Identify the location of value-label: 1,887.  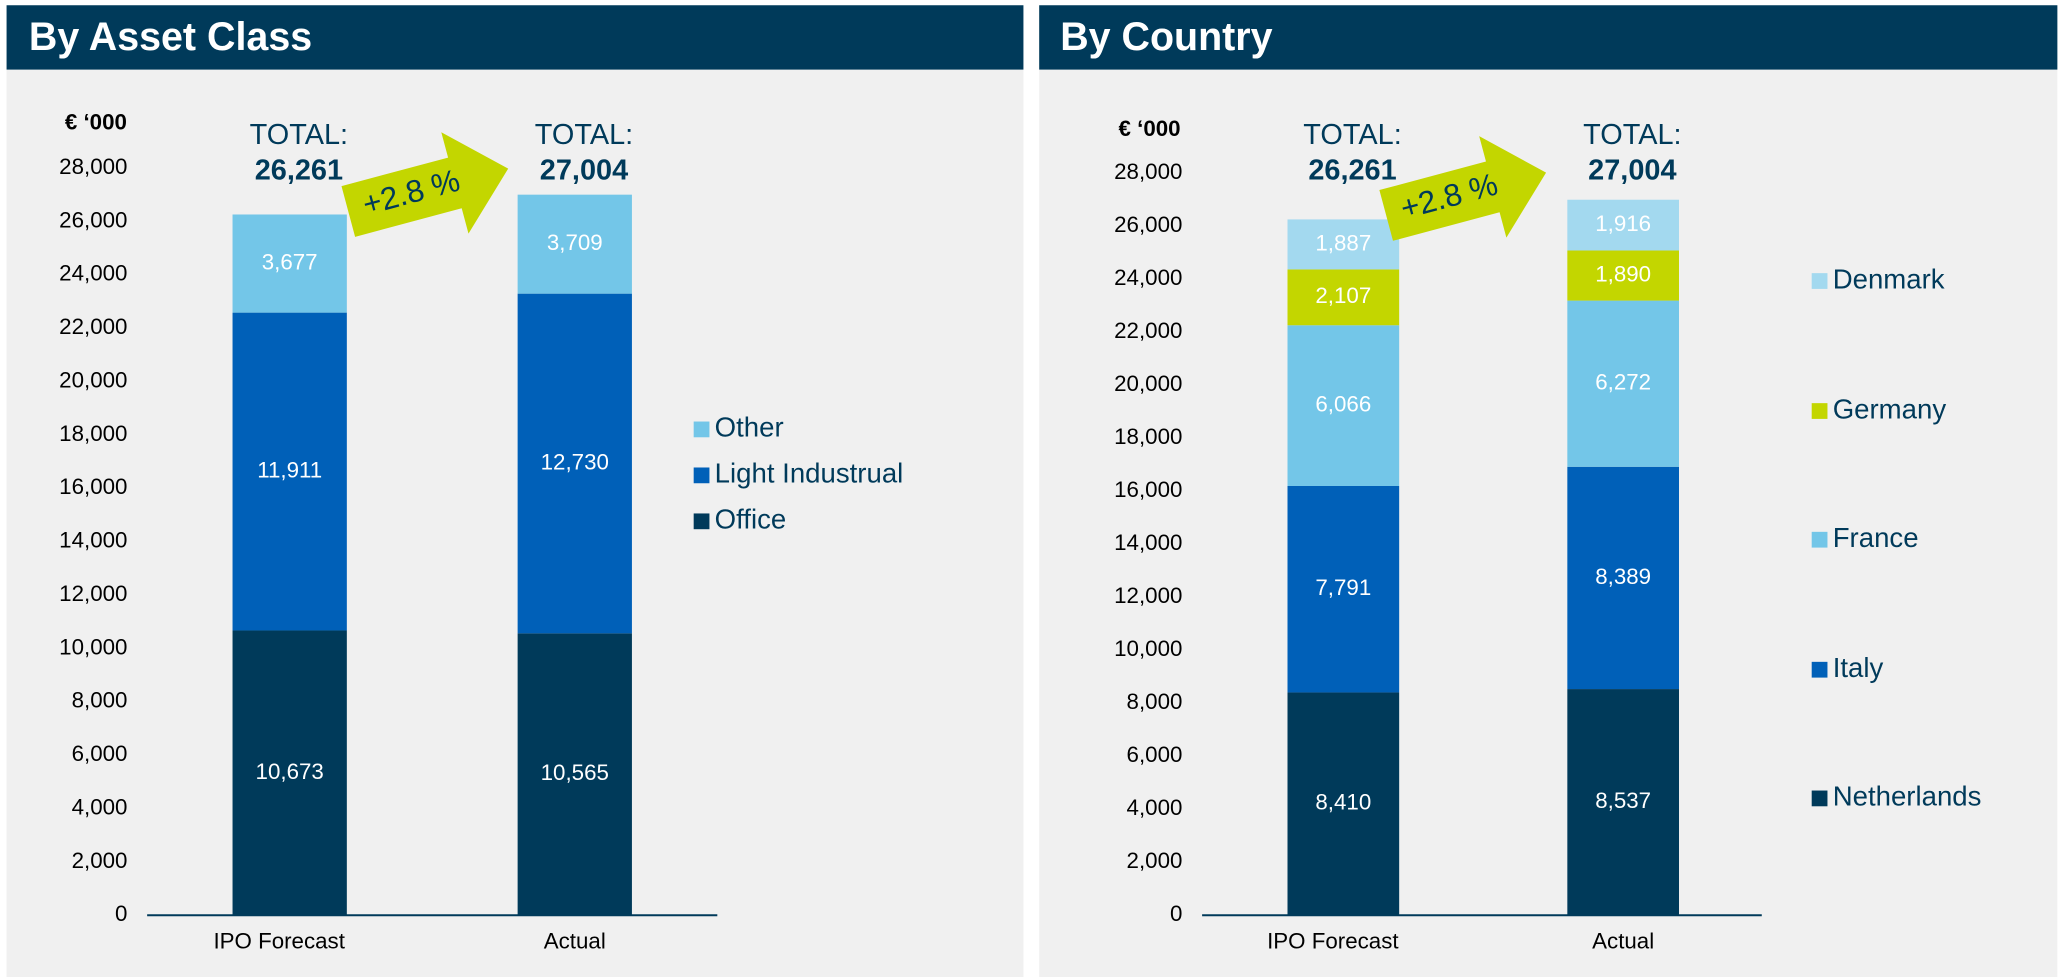
(1343, 242).